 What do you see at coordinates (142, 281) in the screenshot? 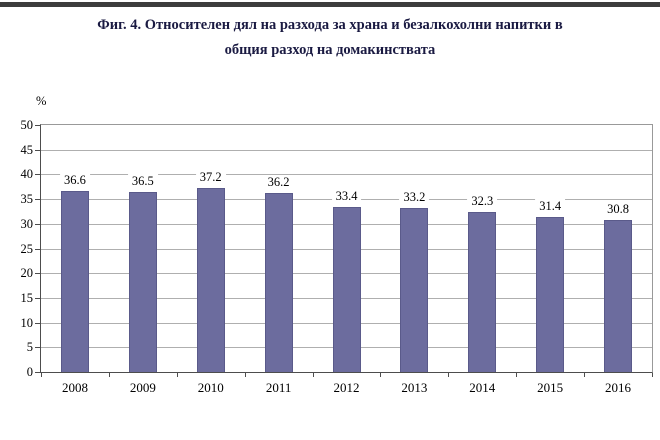
I see `bar-2009` at bounding box center [142, 281].